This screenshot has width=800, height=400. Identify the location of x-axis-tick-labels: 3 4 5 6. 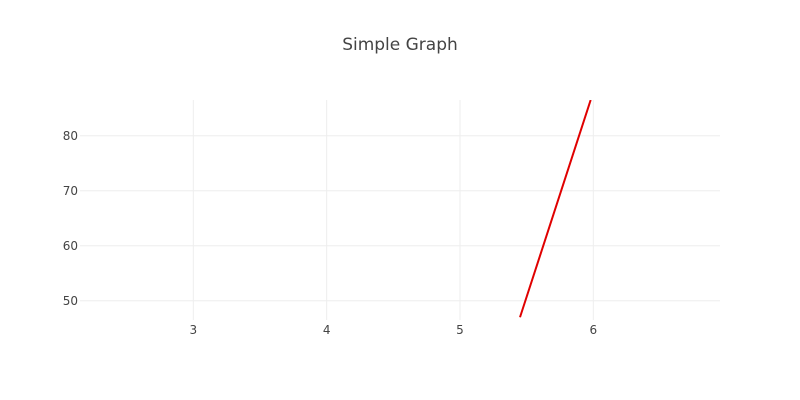
(394, 330).